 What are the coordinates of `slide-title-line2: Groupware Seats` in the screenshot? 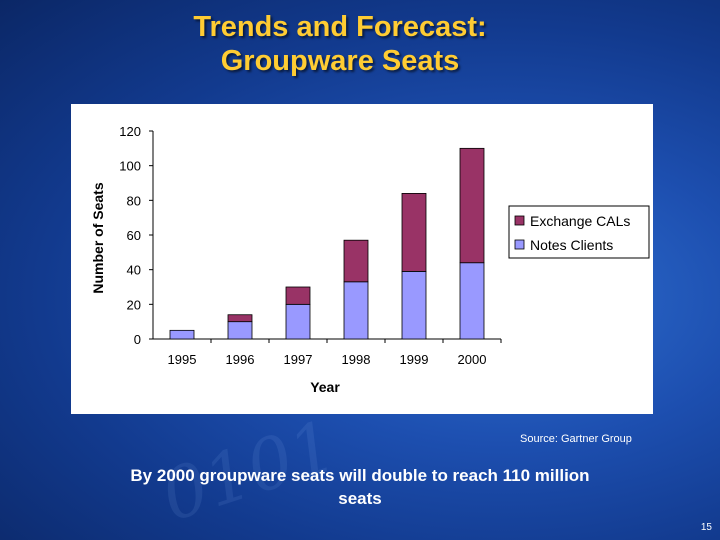 It's located at (340, 61).